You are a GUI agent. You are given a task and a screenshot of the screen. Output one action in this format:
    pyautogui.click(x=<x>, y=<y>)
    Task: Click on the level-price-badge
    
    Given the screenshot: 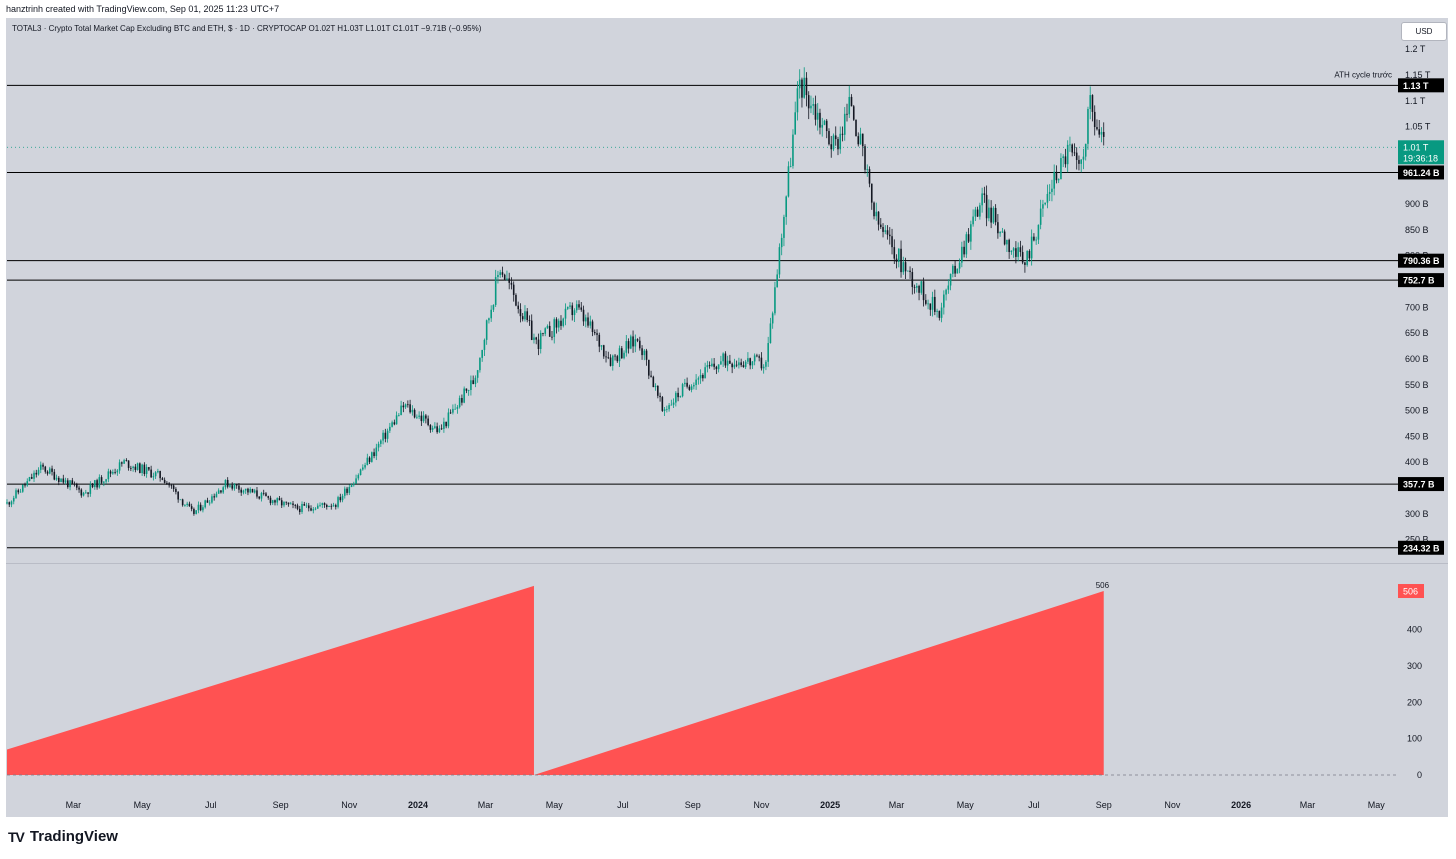 What is the action you would take?
    pyautogui.click(x=1421, y=280)
    